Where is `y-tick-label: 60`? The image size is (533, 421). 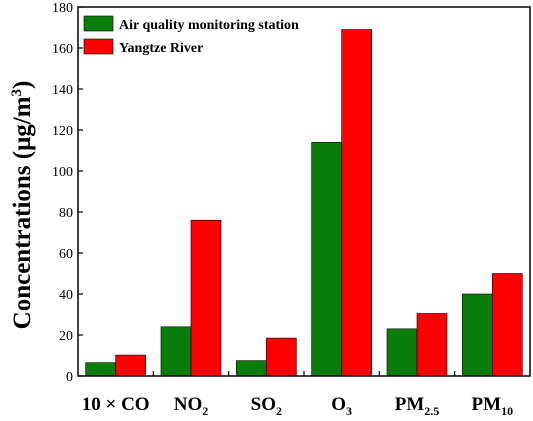 y-tick-label: 60 is located at coordinates (66, 254).